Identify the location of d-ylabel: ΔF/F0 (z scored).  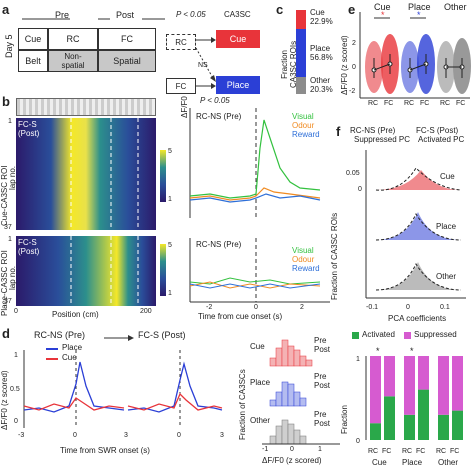
(4, 400).